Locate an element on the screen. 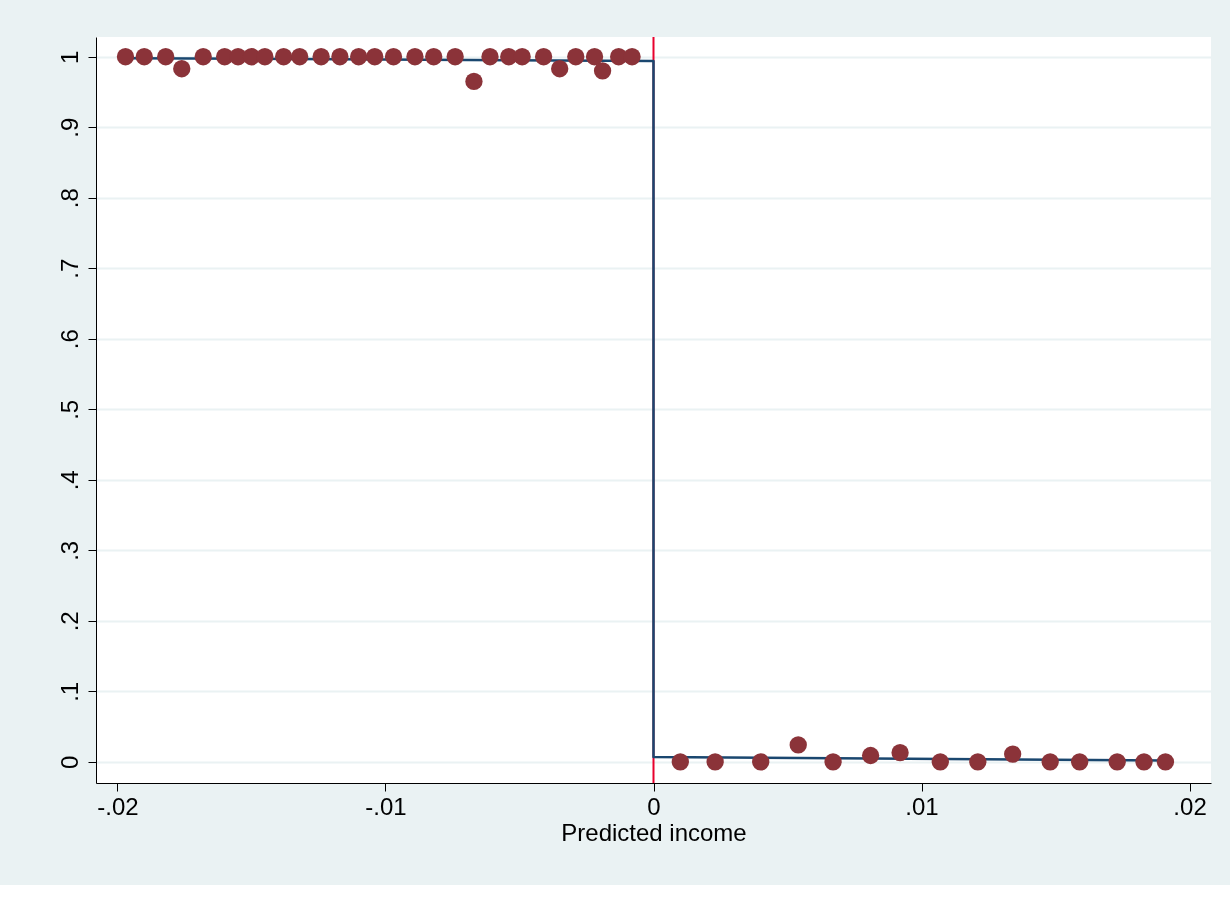 This screenshot has width=1232, height=899. y-tick-label: .5 is located at coordinates (69, 409).